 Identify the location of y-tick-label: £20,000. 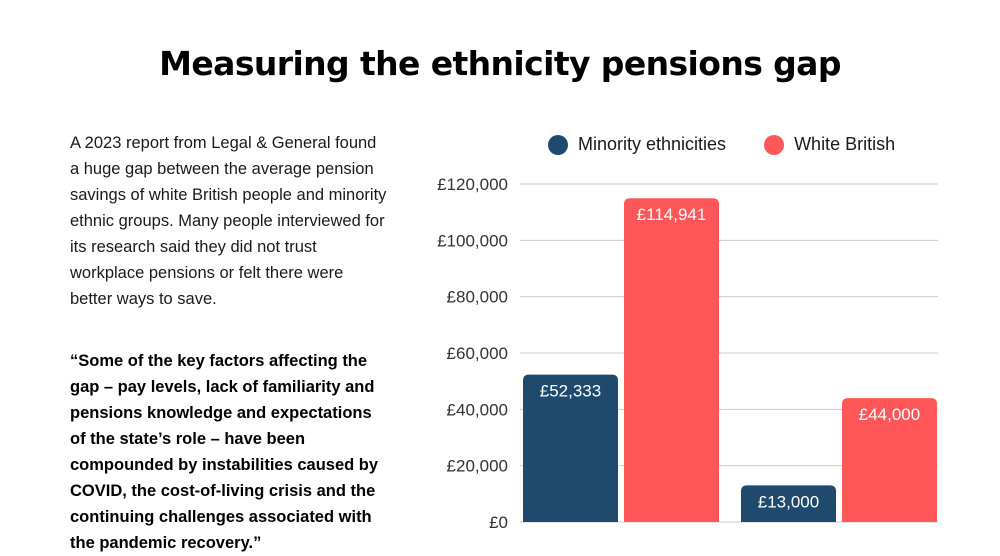
(477, 466).